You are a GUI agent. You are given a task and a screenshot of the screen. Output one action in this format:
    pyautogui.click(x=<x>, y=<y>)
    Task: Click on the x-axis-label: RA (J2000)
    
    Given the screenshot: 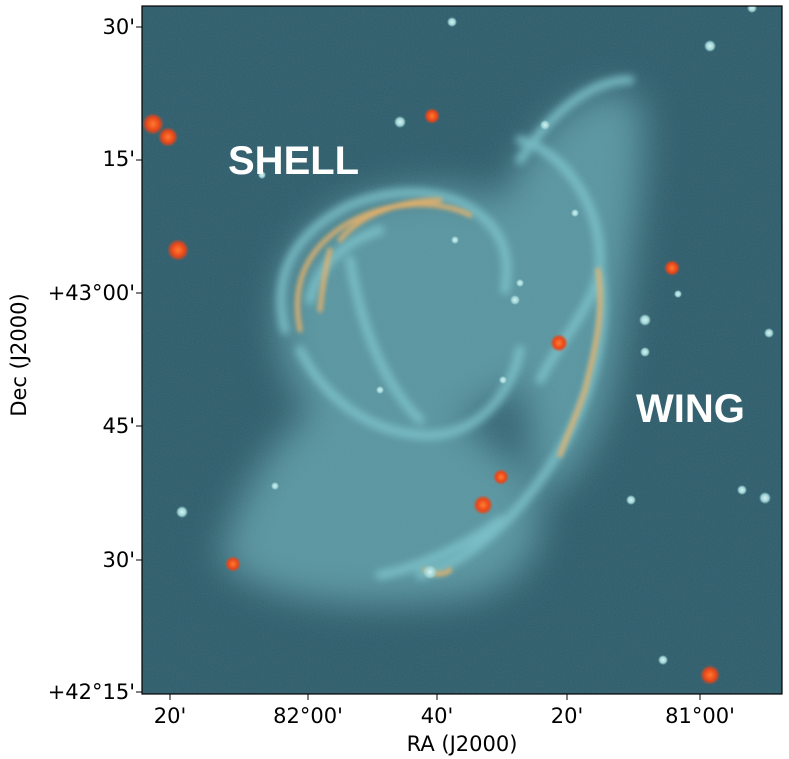 What is the action you would take?
    pyautogui.click(x=462, y=744)
    